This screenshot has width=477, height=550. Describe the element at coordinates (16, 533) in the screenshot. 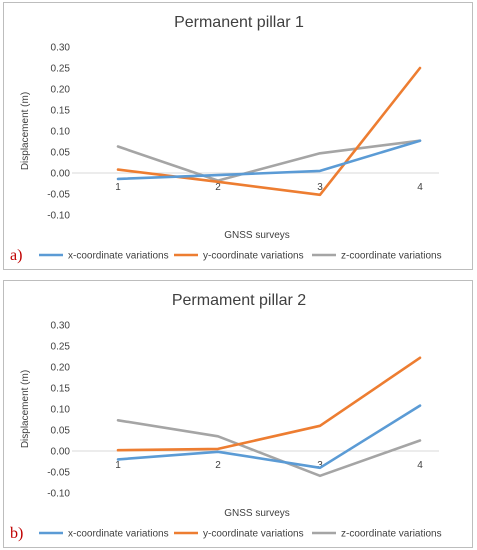

I see `panel-label: b)` at that location.